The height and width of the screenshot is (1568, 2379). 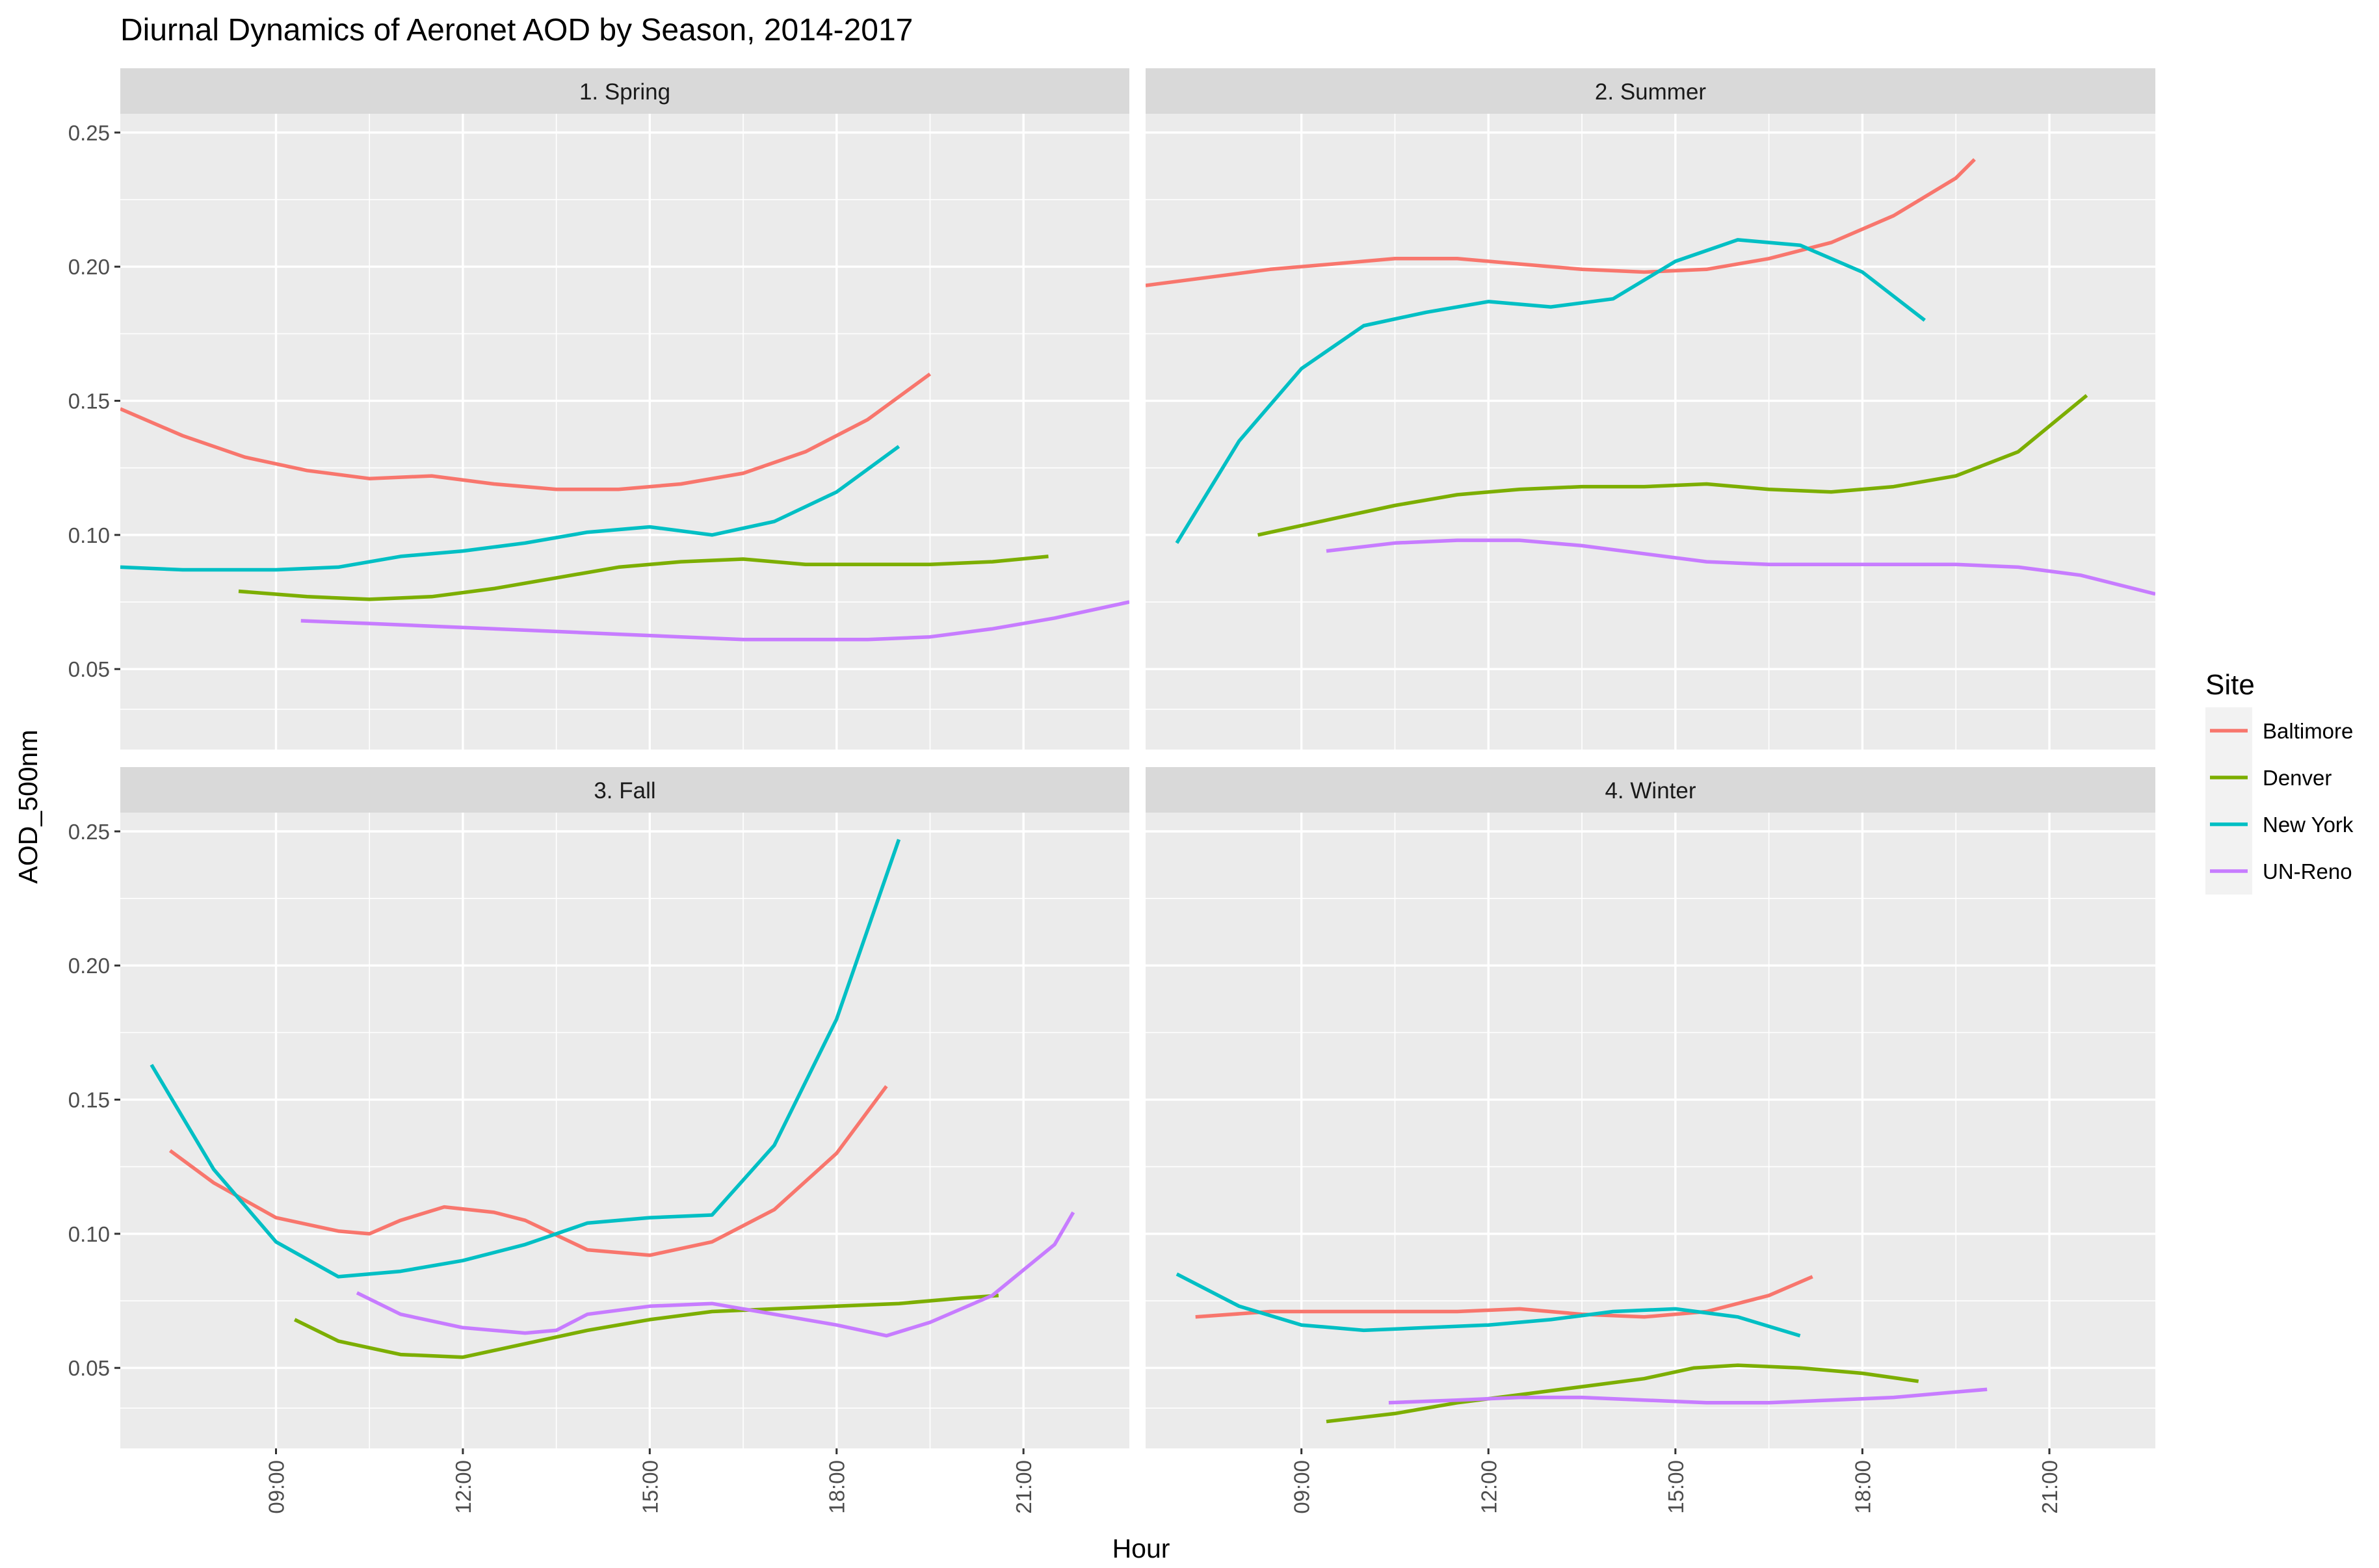 What do you see at coordinates (2230, 685) in the screenshot?
I see `legend-title: Site` at bounding box center [2230, 685].